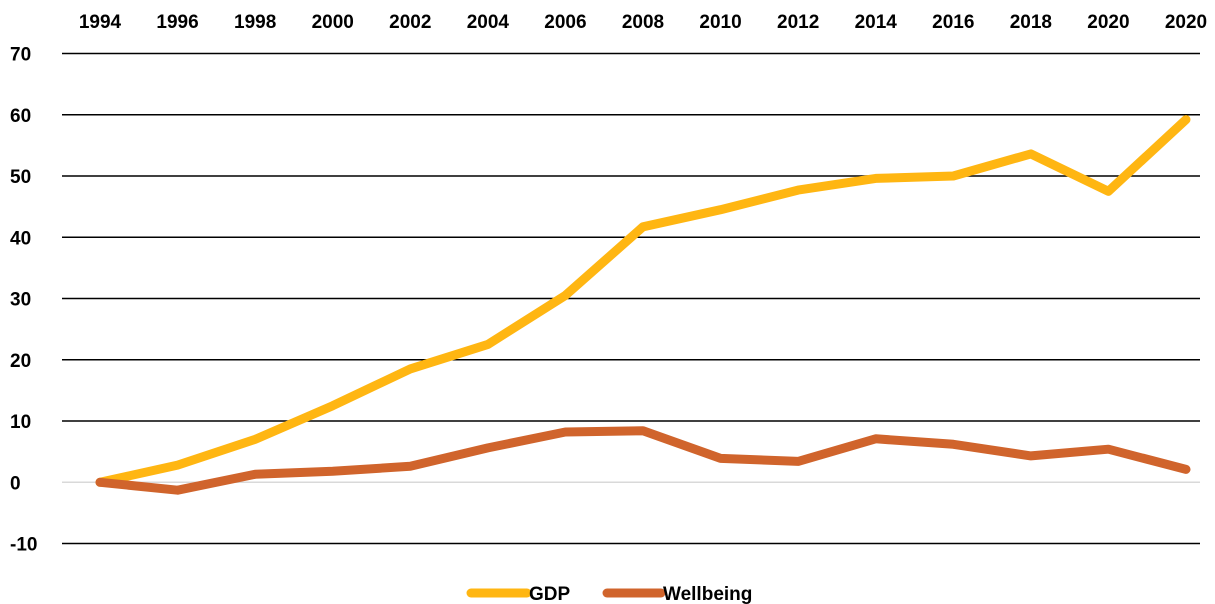 This screenshot has width=1215, height=604. I want to click on x-tick-label: 1994, so click(100, 22).